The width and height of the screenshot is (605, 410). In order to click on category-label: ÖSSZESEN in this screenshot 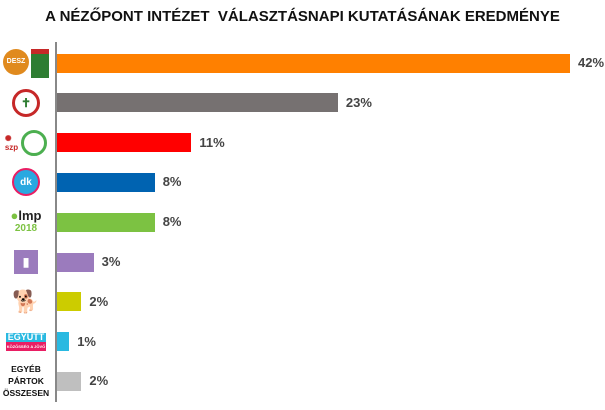, I will do `click(26, 393)`.